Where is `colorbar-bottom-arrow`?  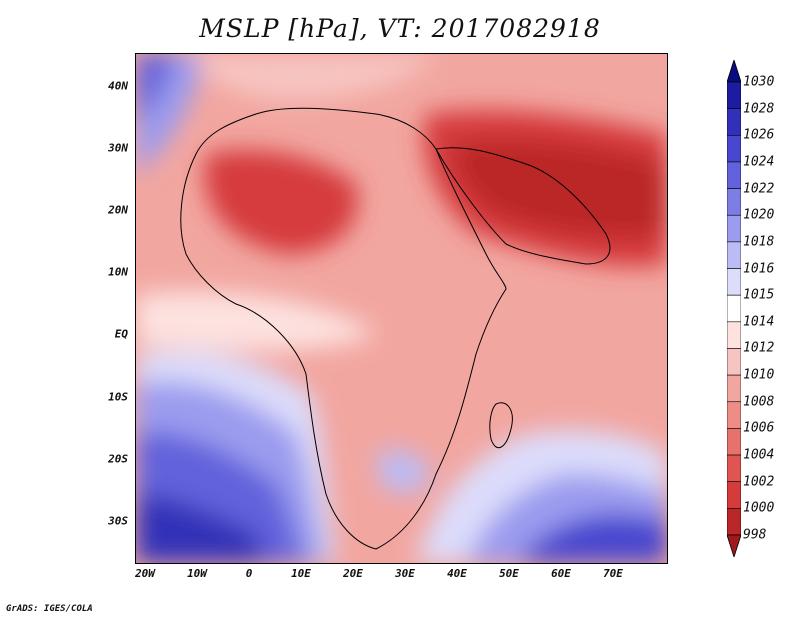 colorbar-bottom-arrow is located at coordinates (734, 545).